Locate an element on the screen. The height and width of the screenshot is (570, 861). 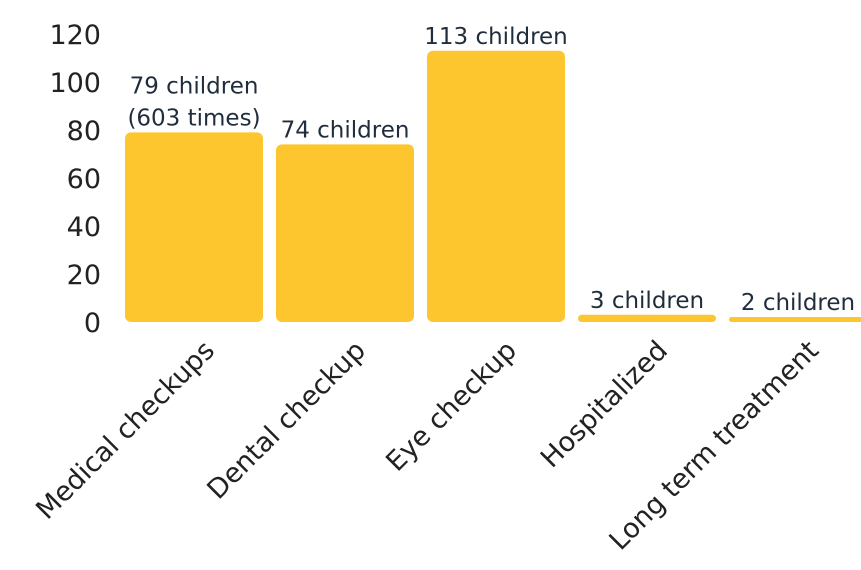
y-tick-label: 40 is located at coordinates (84, 227).